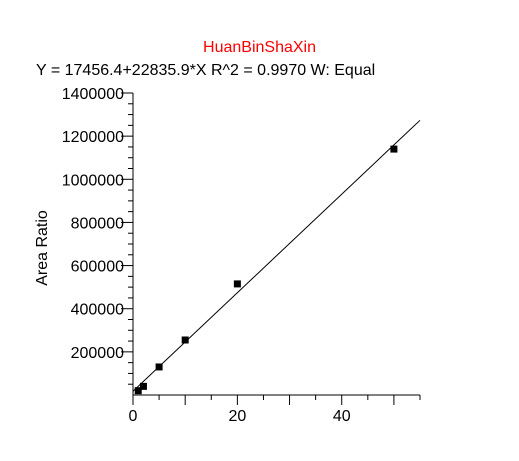 Image resolution: width=519 pixels, height=461 pixels. Describe the element at coordinates (97, 353) in the screenshot. I see `y-tick-label: 200000` at that location.